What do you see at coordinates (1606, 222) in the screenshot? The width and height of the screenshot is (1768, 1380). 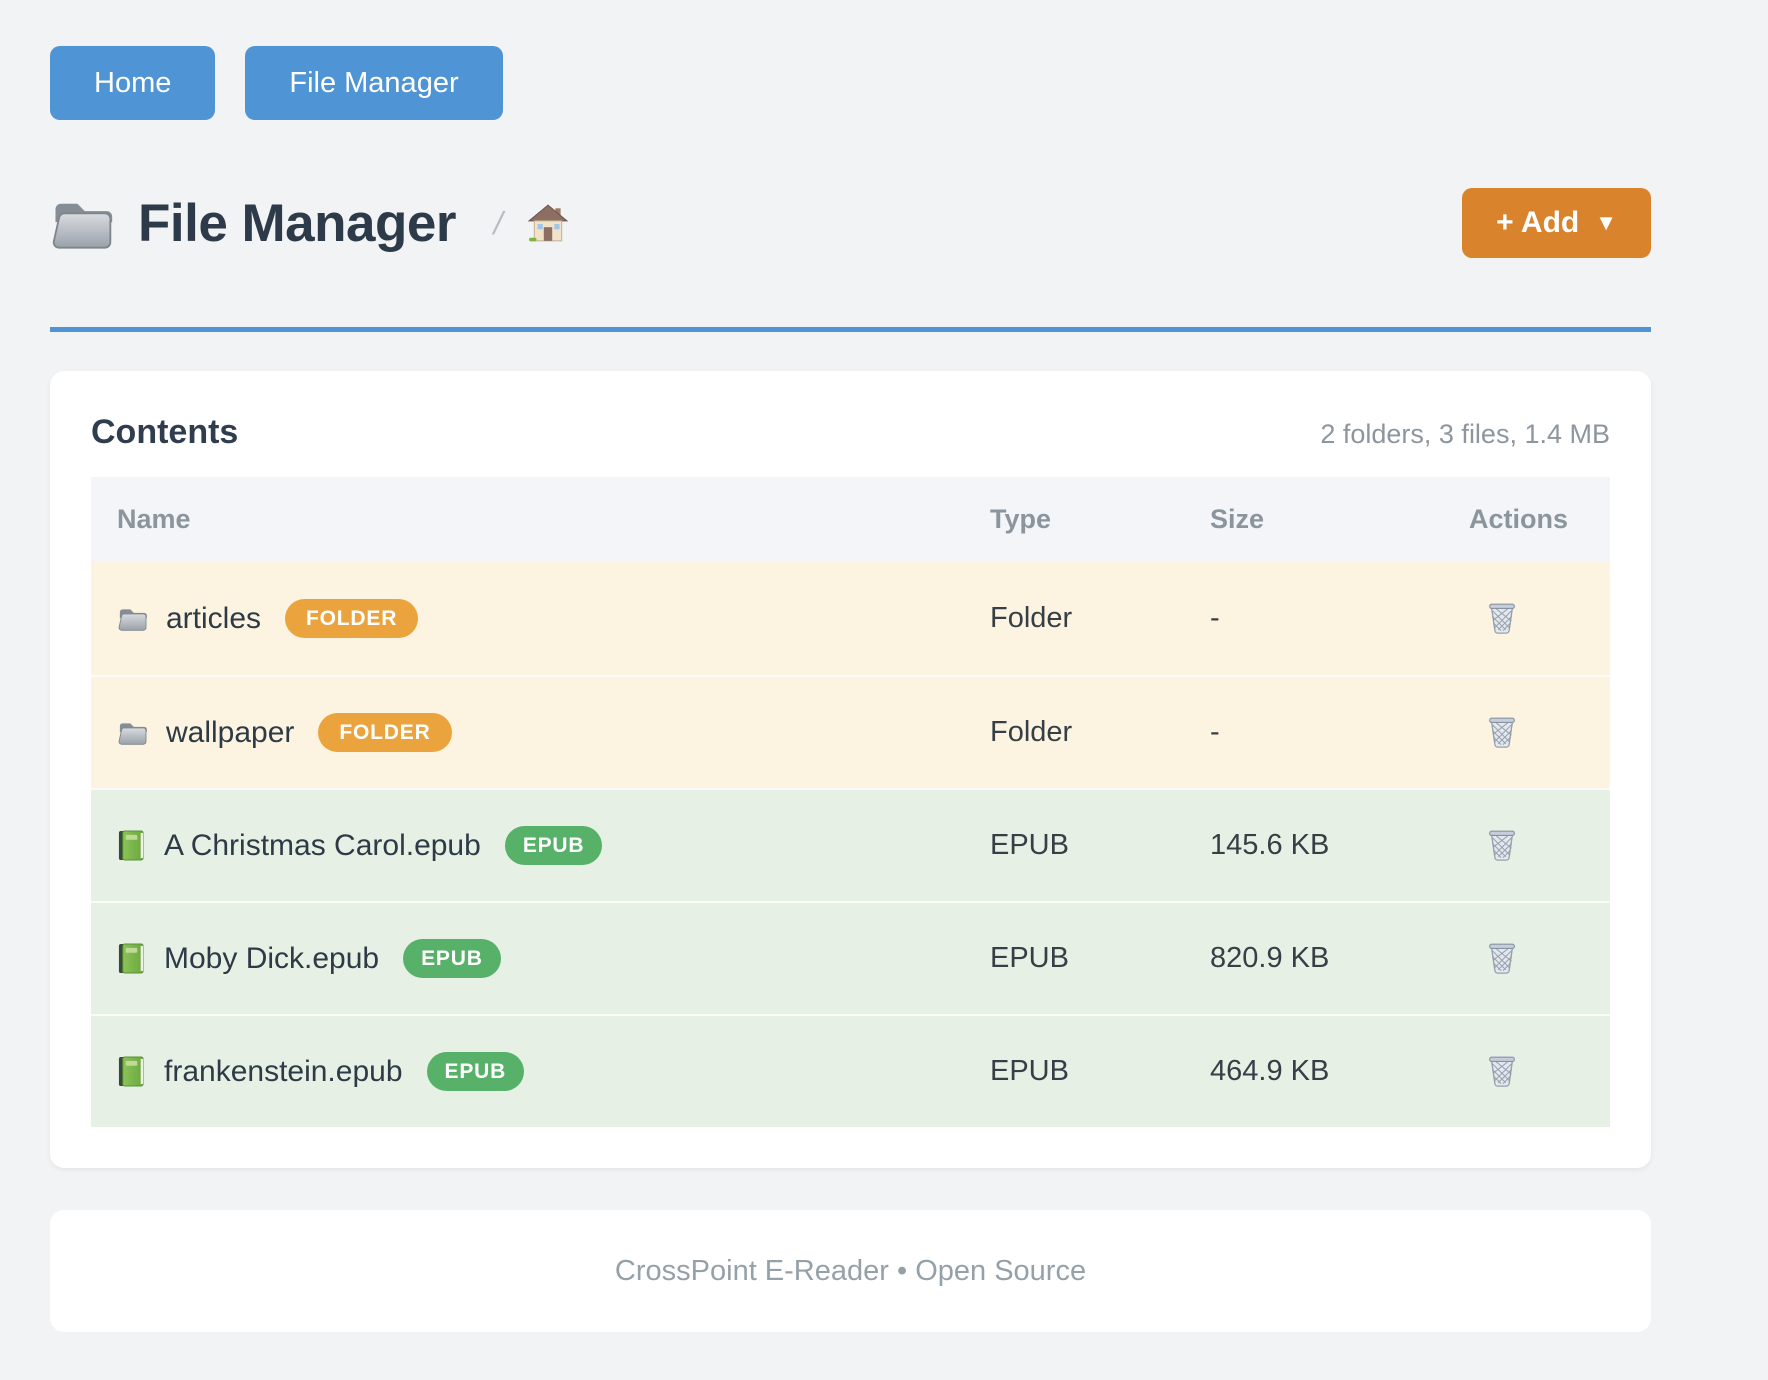 I see `chevron-down-icon: ▼` at bounding box center [1606, 222].